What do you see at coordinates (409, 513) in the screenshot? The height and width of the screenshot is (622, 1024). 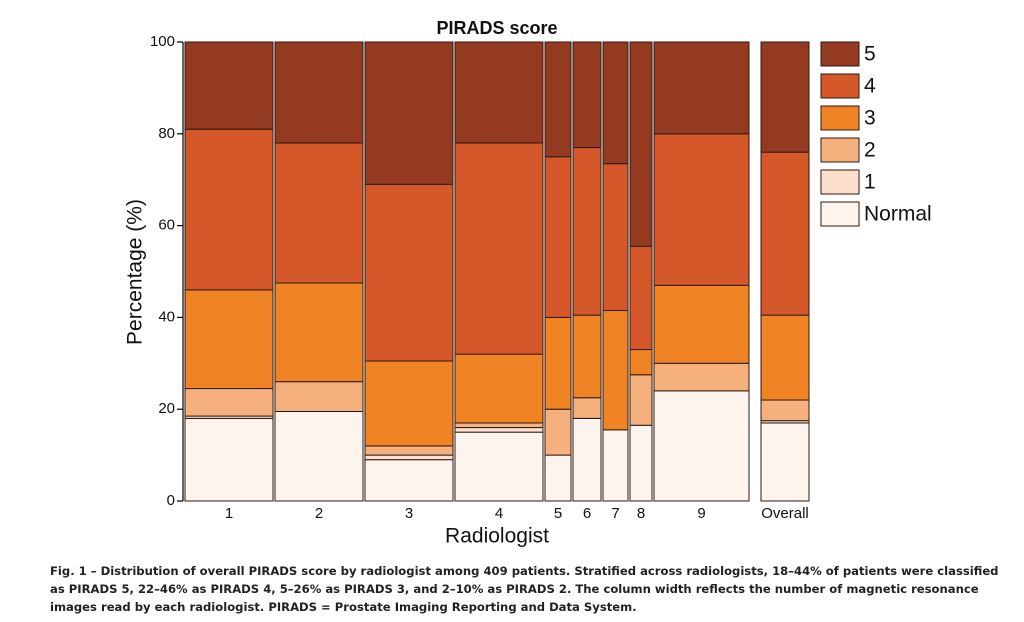 I see `x-tick-label: 3` at bounding box center [409, 513].